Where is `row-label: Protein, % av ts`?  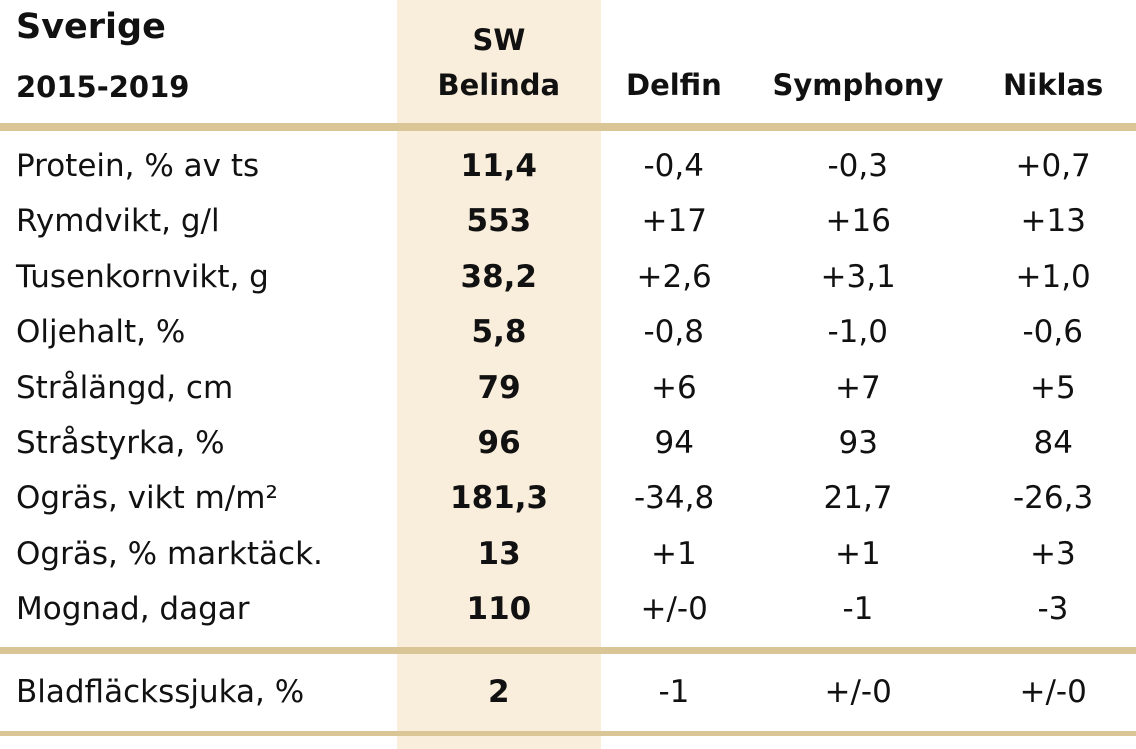 row-label: Protein, % av ts is located at coordinates (138, 165).